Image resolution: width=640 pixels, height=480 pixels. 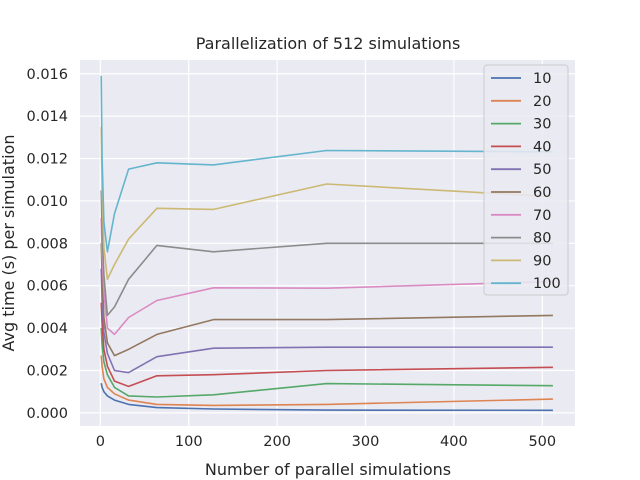 What do you see at coordinates (542, 125) in the screenshot?
I see `legend-label-30: 30` at bounding box center [542, 125].